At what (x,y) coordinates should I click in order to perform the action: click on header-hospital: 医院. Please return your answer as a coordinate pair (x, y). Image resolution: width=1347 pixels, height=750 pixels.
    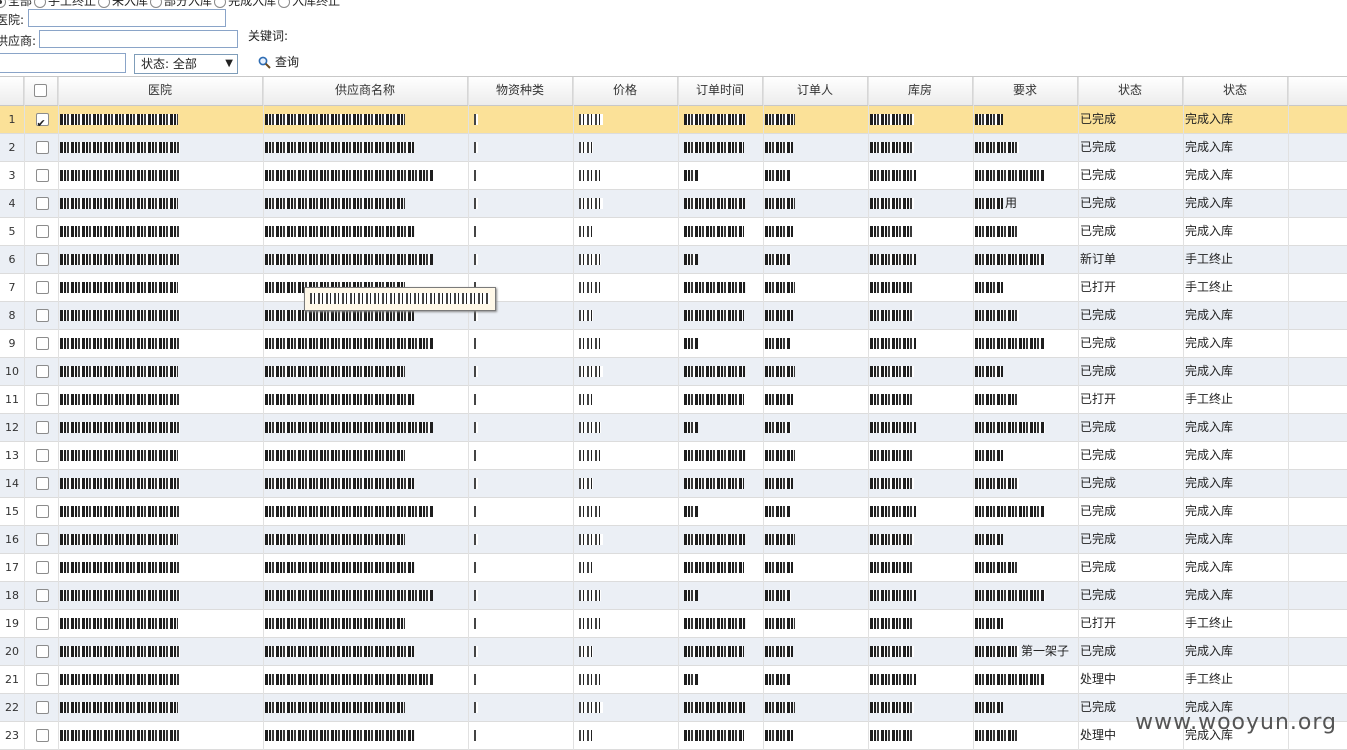
    Looking at the image, I should click on (160, 91).